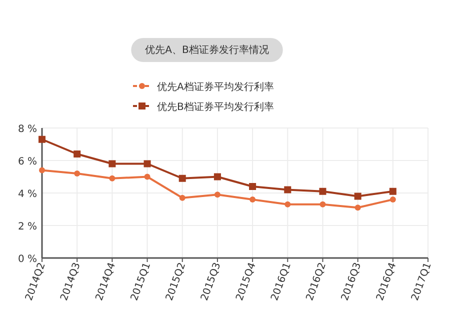  I want to click on y-tick-label: 6 %, so click(27, 162).